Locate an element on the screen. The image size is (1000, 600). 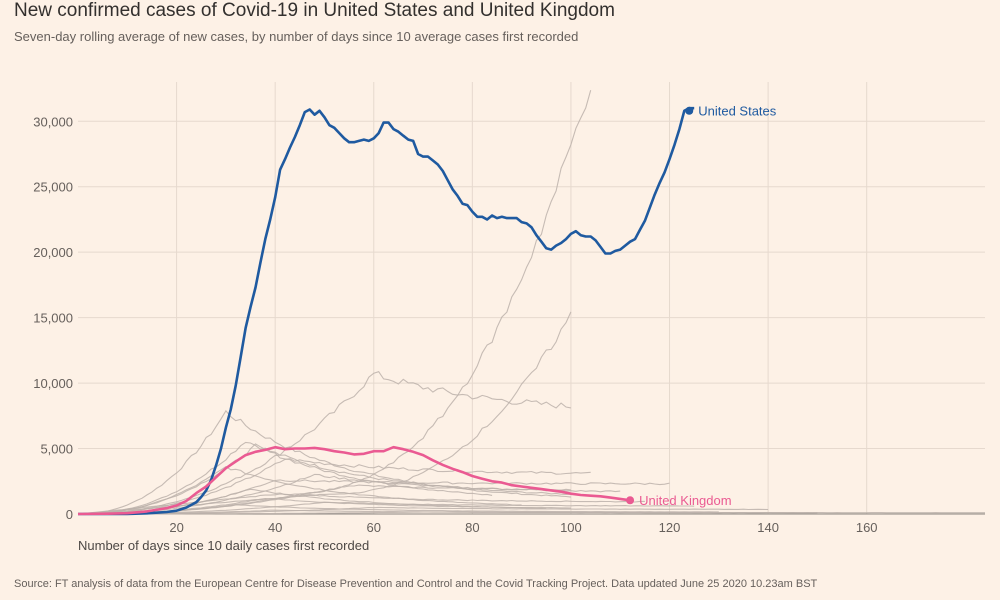
x-tick-label: 100 is located at coordinates (571, 527).